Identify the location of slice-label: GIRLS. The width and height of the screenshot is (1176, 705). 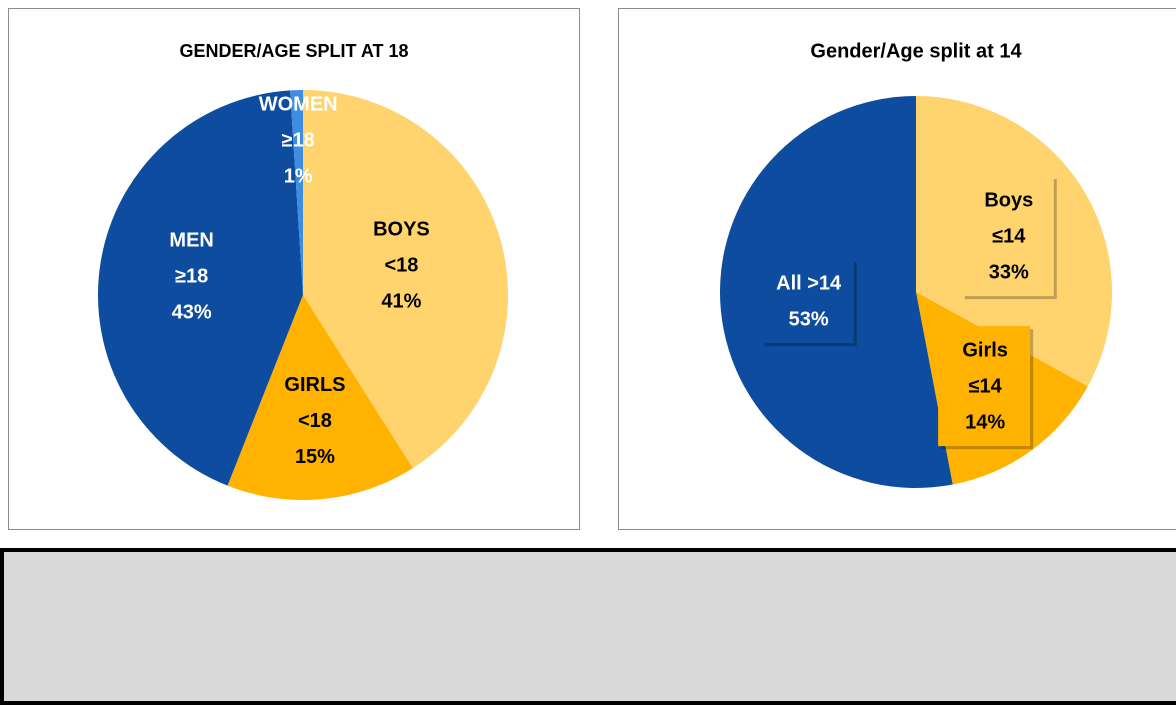
(314, 385).